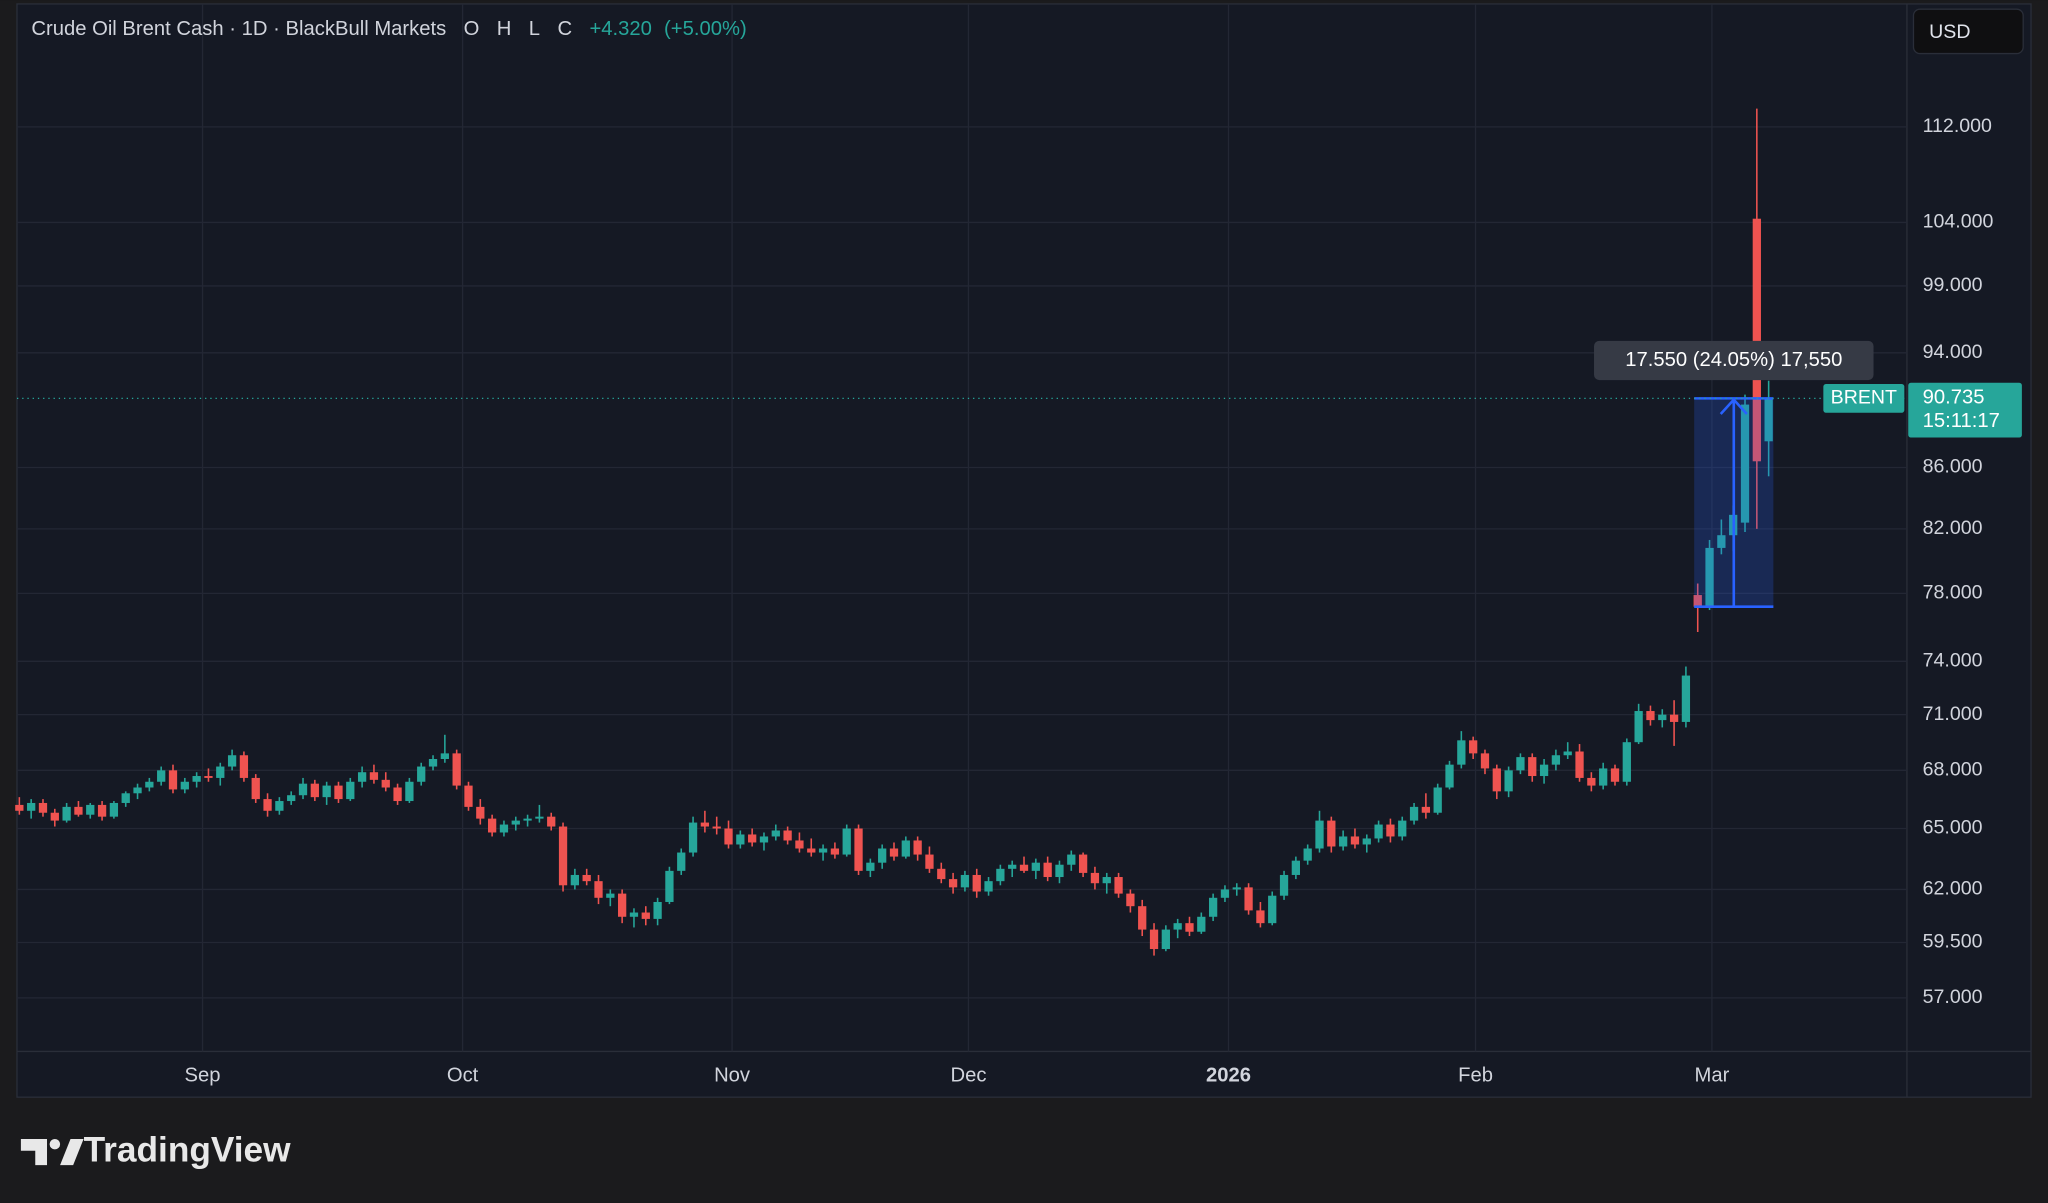 Image resolution: width=2048 pixels, height=1203 pixels. I want to click on measure-label: 17.550 (24.05%) 17,550, so click(1733, 360).